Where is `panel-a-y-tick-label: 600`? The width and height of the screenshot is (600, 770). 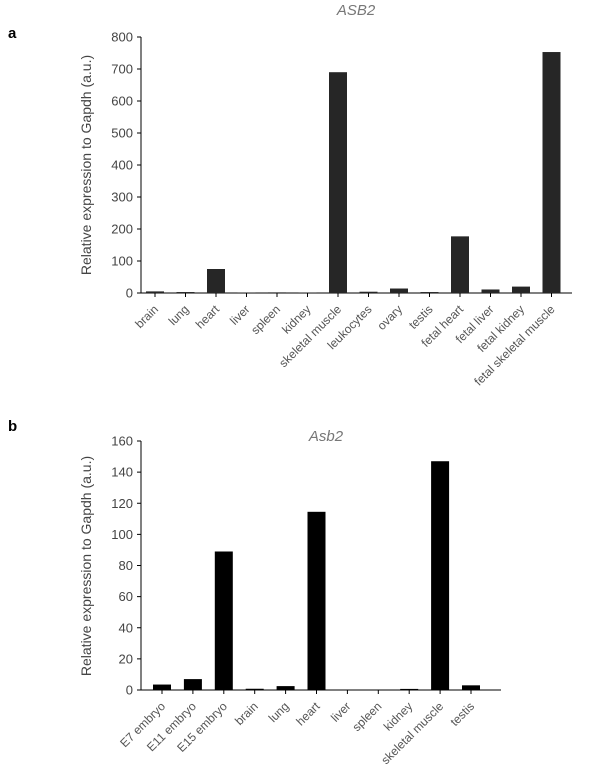 panel-a-y-tick-label: 600 is located at coordinates (122, 101).